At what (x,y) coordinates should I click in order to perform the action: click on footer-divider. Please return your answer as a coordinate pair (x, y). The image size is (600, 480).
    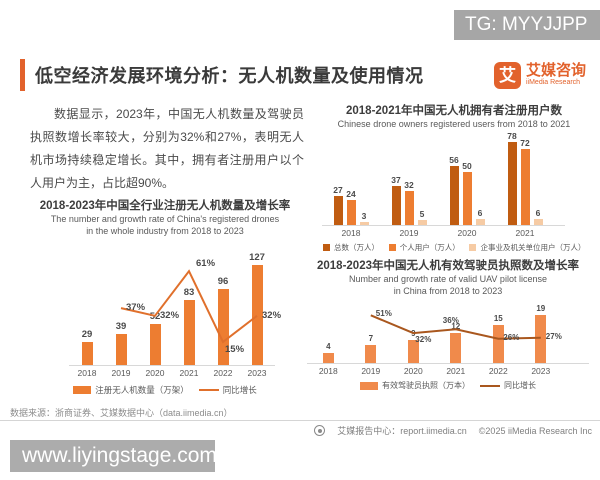
    Looking at the image, I should click on (300, 420).